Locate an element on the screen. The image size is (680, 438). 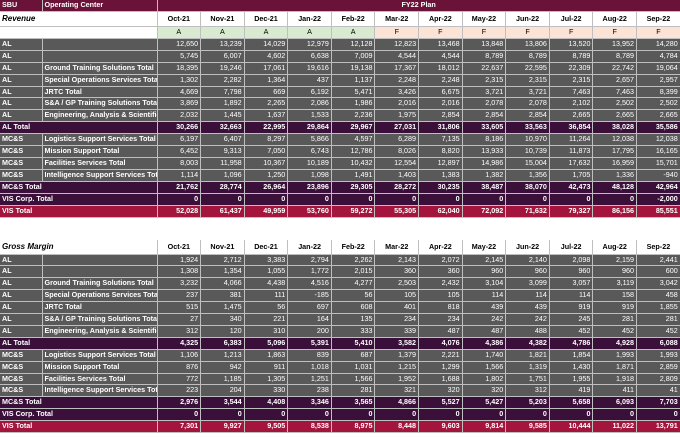
value-cell: 8,003 is located at coordinates (179, 163).